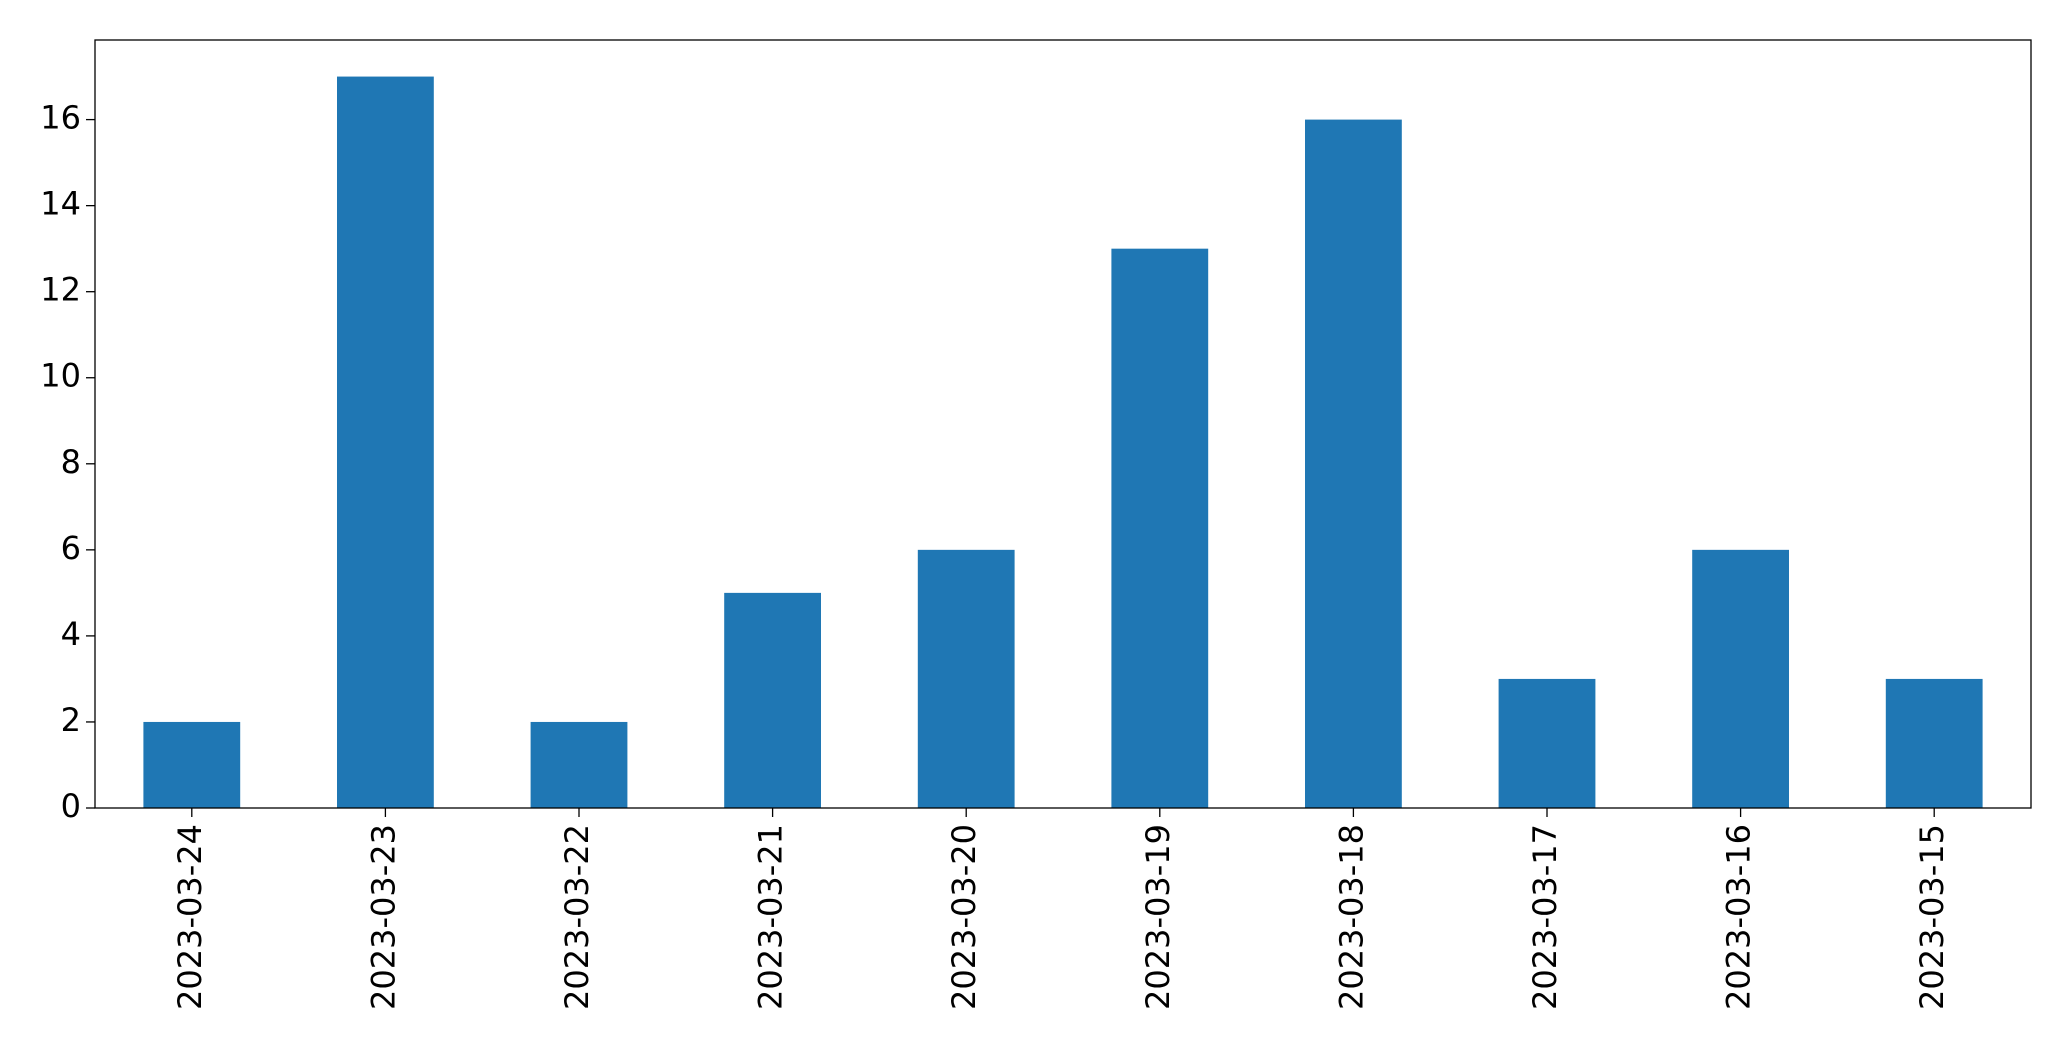 The width and height of the screenshot is (2071, 1061). Describe the element at coordinates (71, 462) in the screenshot. I see `y-tick-label: 8` at that location.